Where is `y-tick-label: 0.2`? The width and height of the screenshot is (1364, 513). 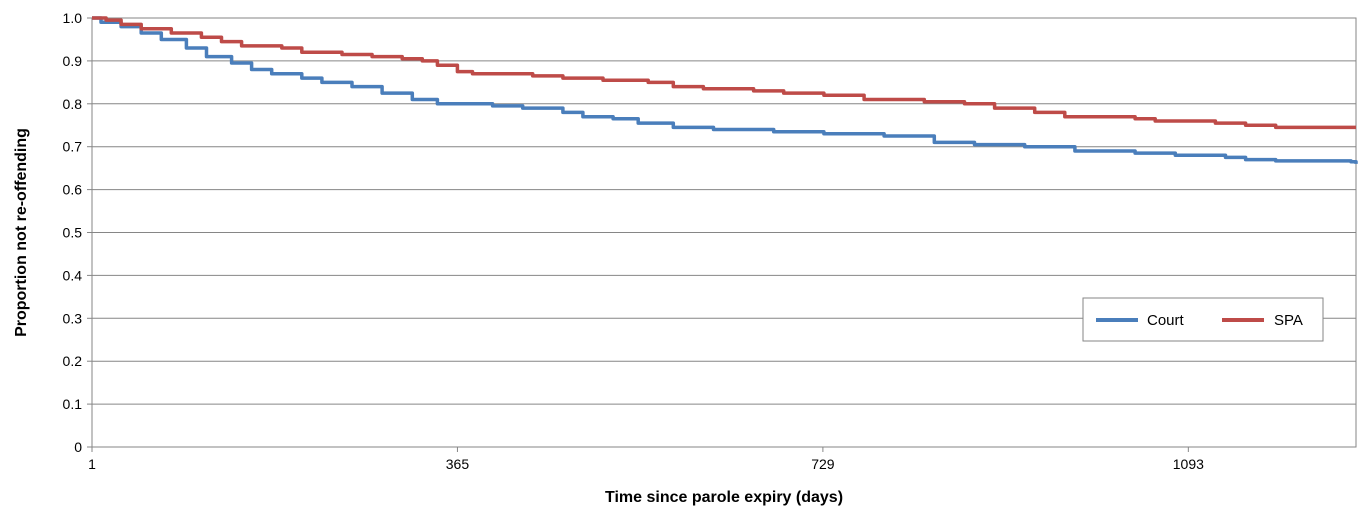 y-tick-label: 0.2 is located at coordinates (73, 361).